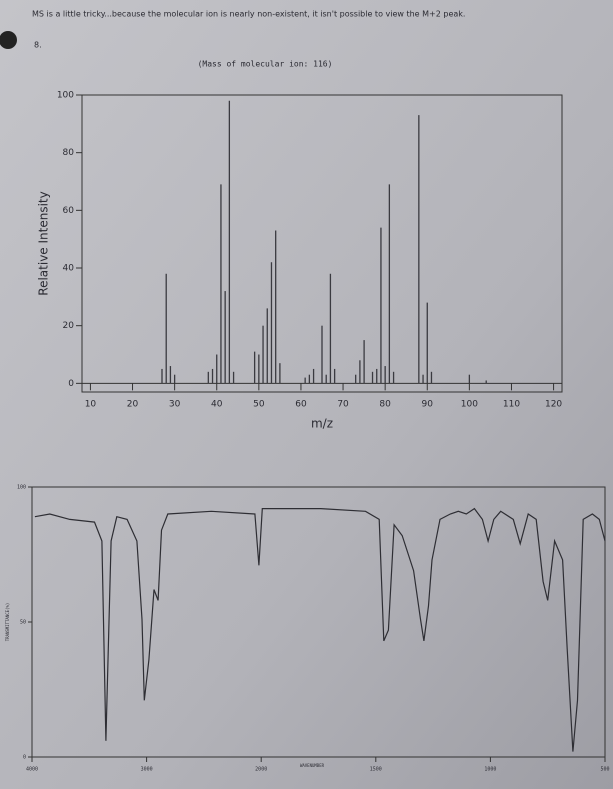  What do you see at coordinates (469, 405) in the screenshot?
I see `x-tick-label: 100` at bounding box center [469, 405].